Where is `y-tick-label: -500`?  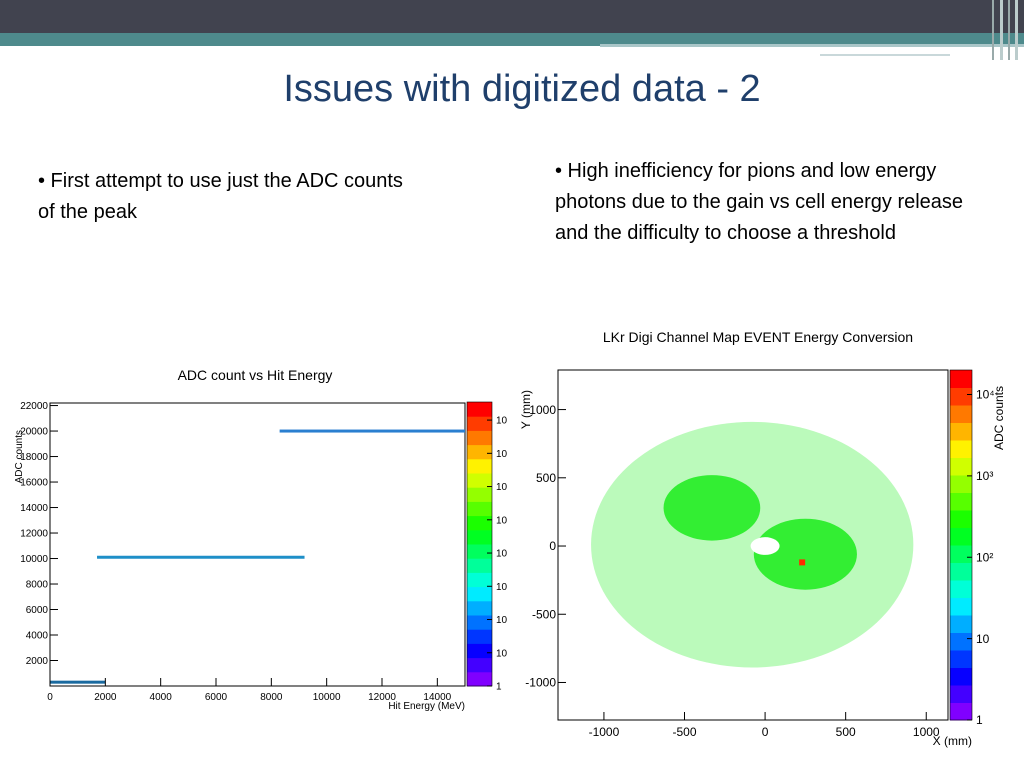
y-tick-label: -500 is located at coordinates (544, 614).